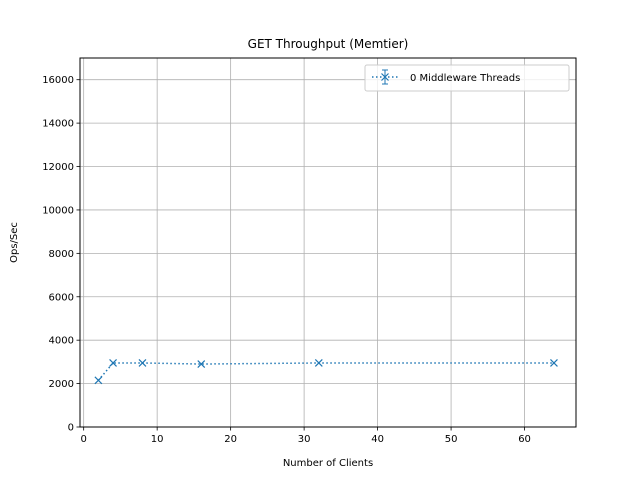  What do you see at coordinates (61, 384) in the screenshot?
I see `y-tick-label: 2000` at bounding box center [61, 384].